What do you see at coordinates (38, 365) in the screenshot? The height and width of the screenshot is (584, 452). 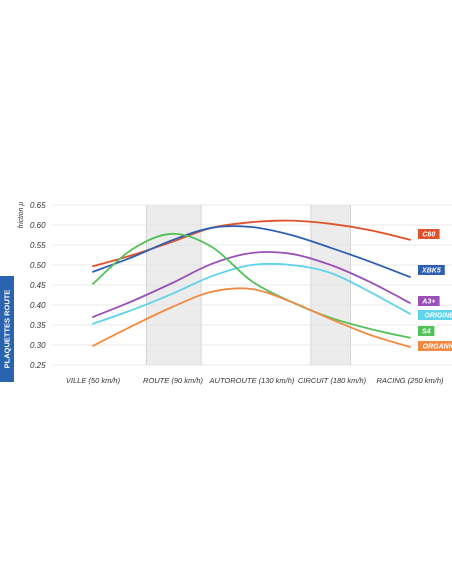 I see `y-tick-label: 0.25` at bounding box center [38, 365].